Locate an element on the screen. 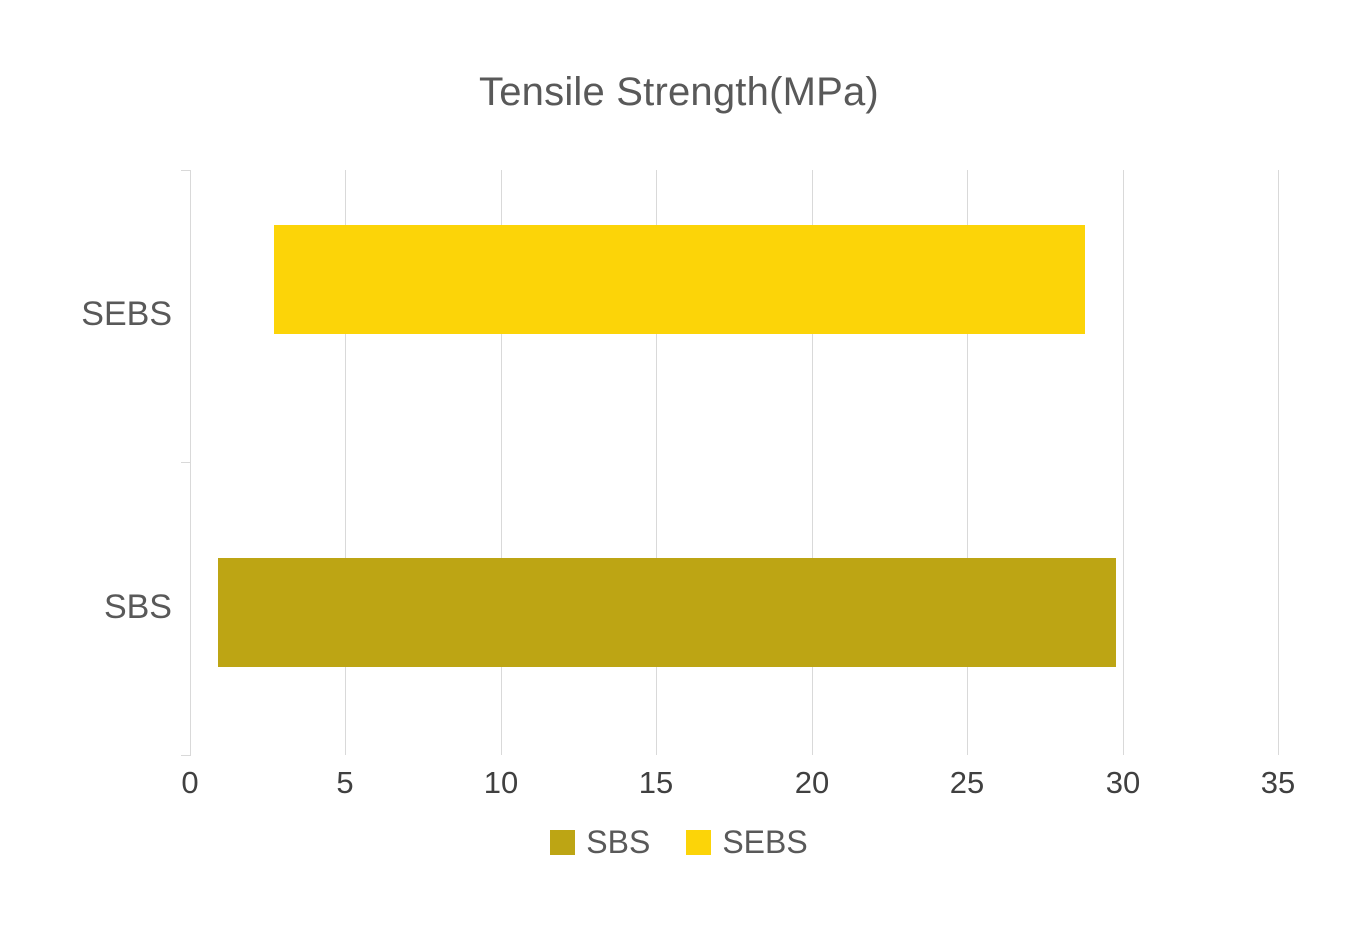 This screenshot has width=1358, height=940. value-axis-label-30: 30 is located at coordinates (1123, 782).